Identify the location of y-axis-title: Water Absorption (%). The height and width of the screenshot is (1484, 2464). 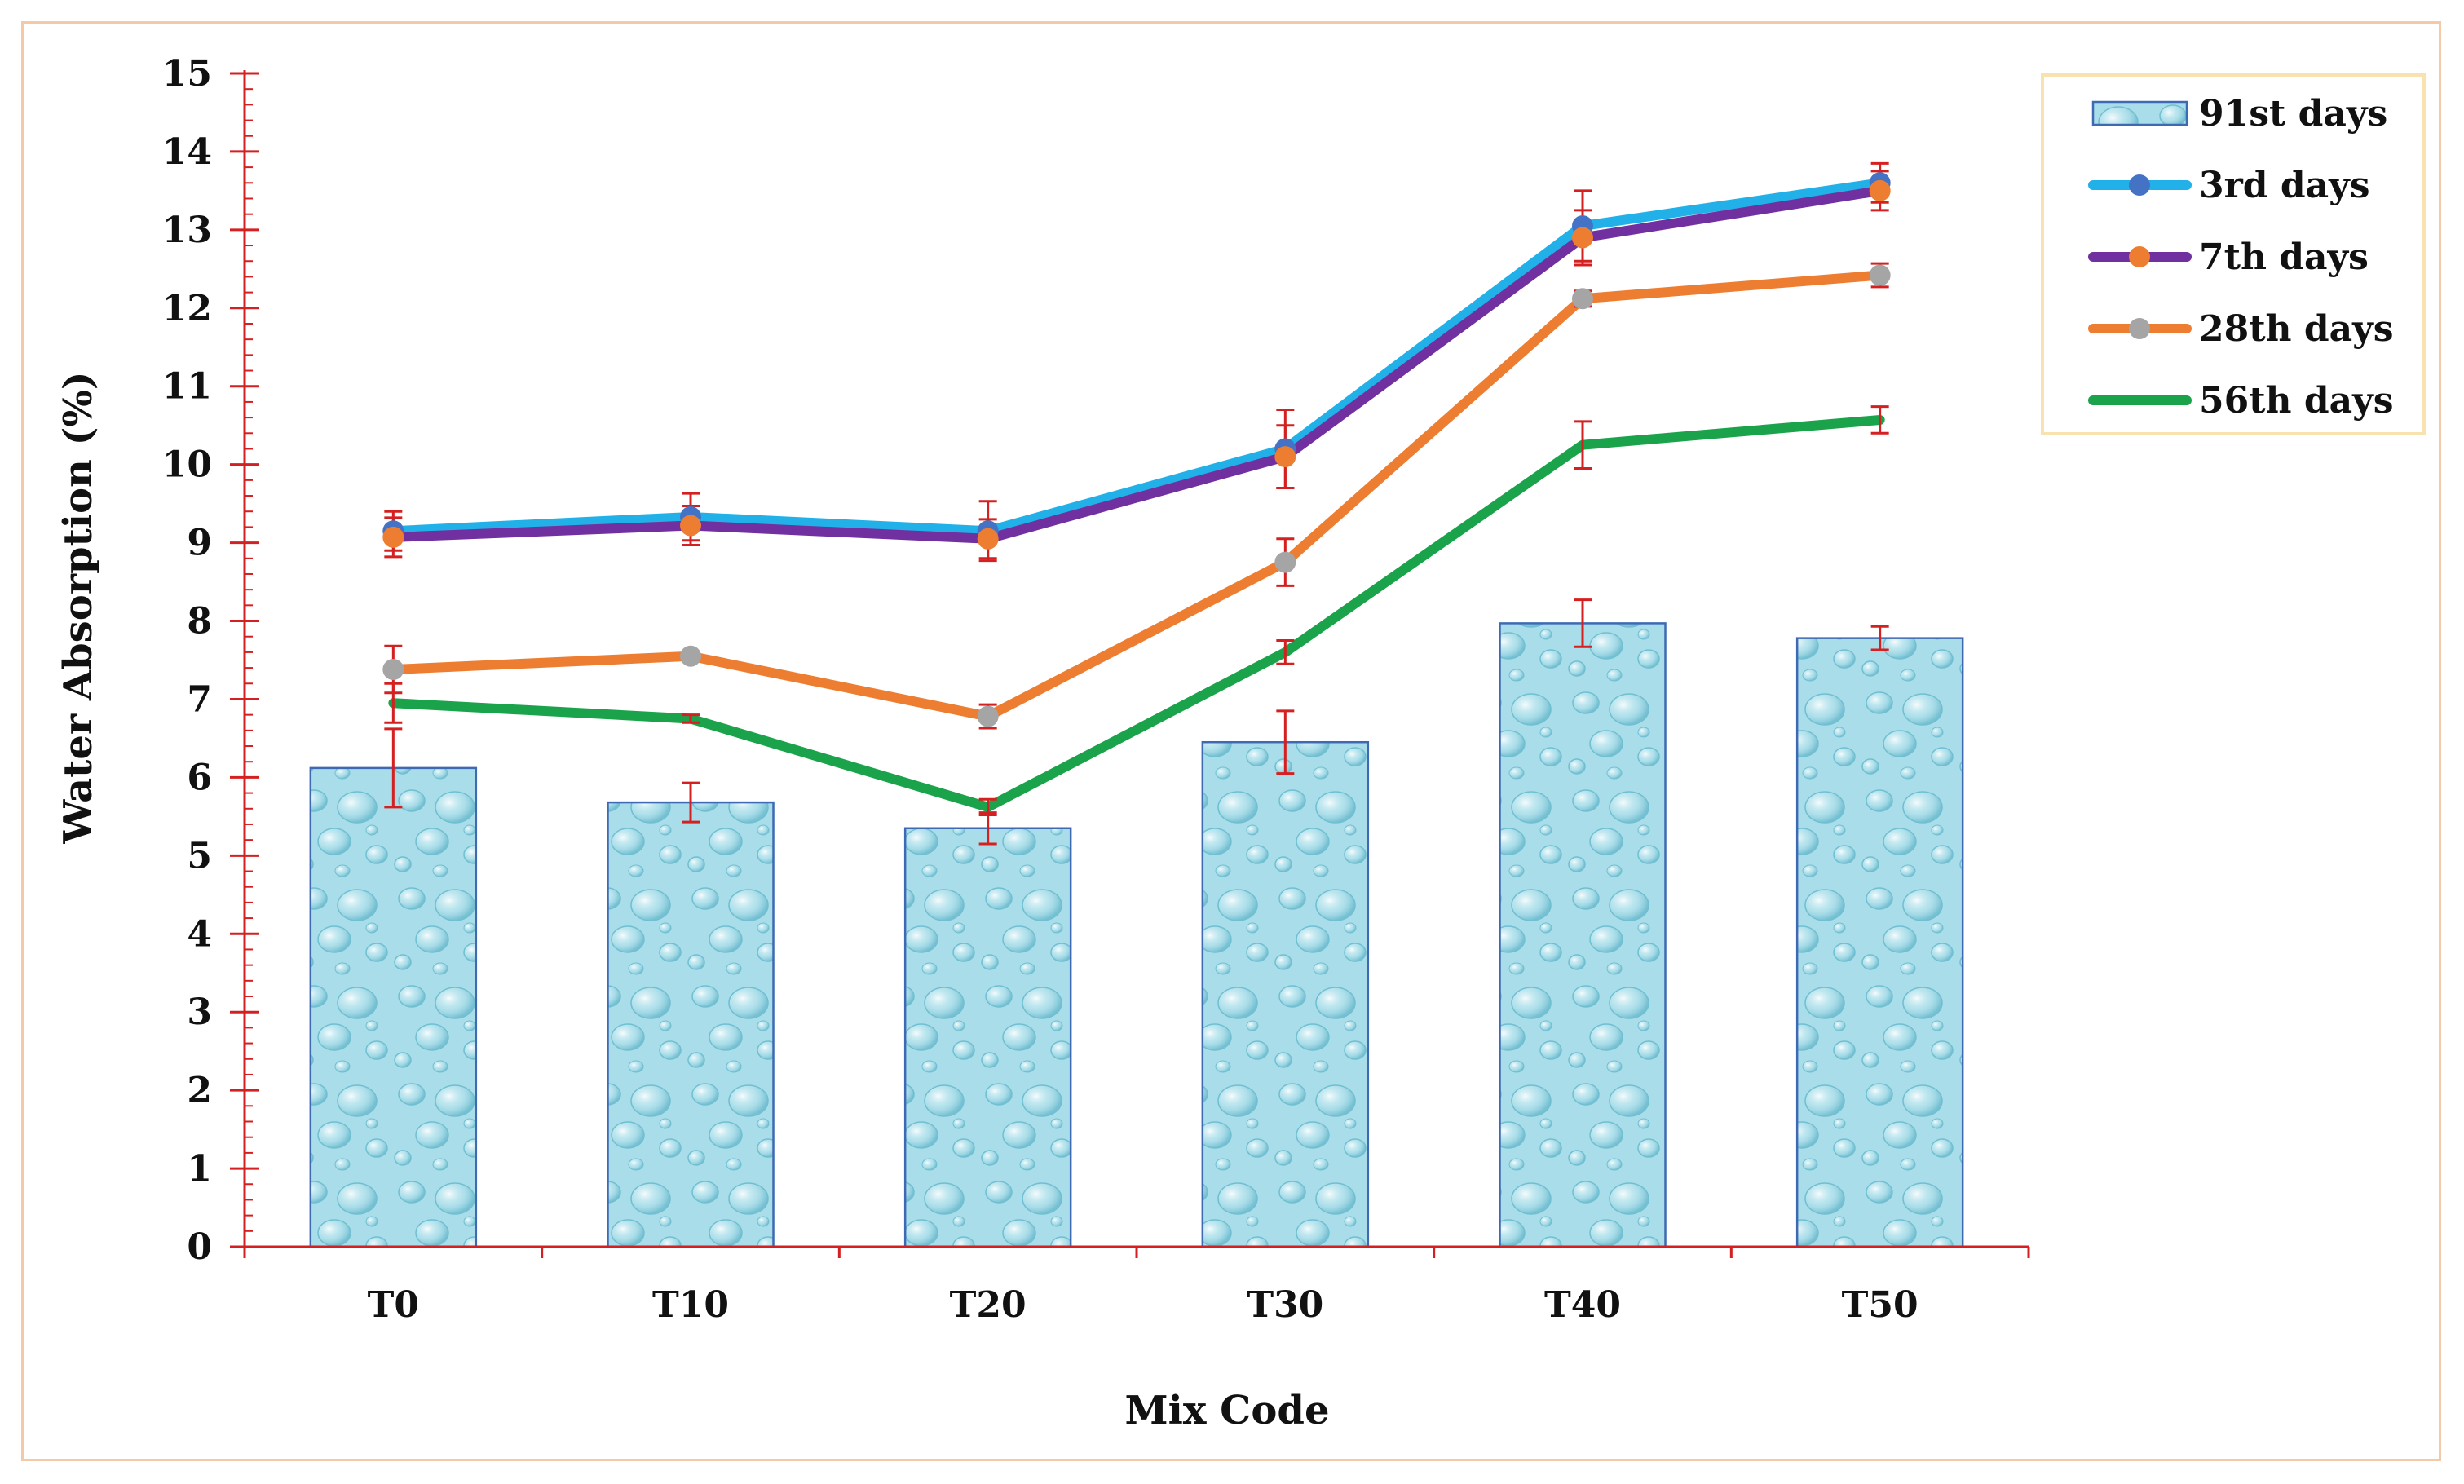
(78, 607).